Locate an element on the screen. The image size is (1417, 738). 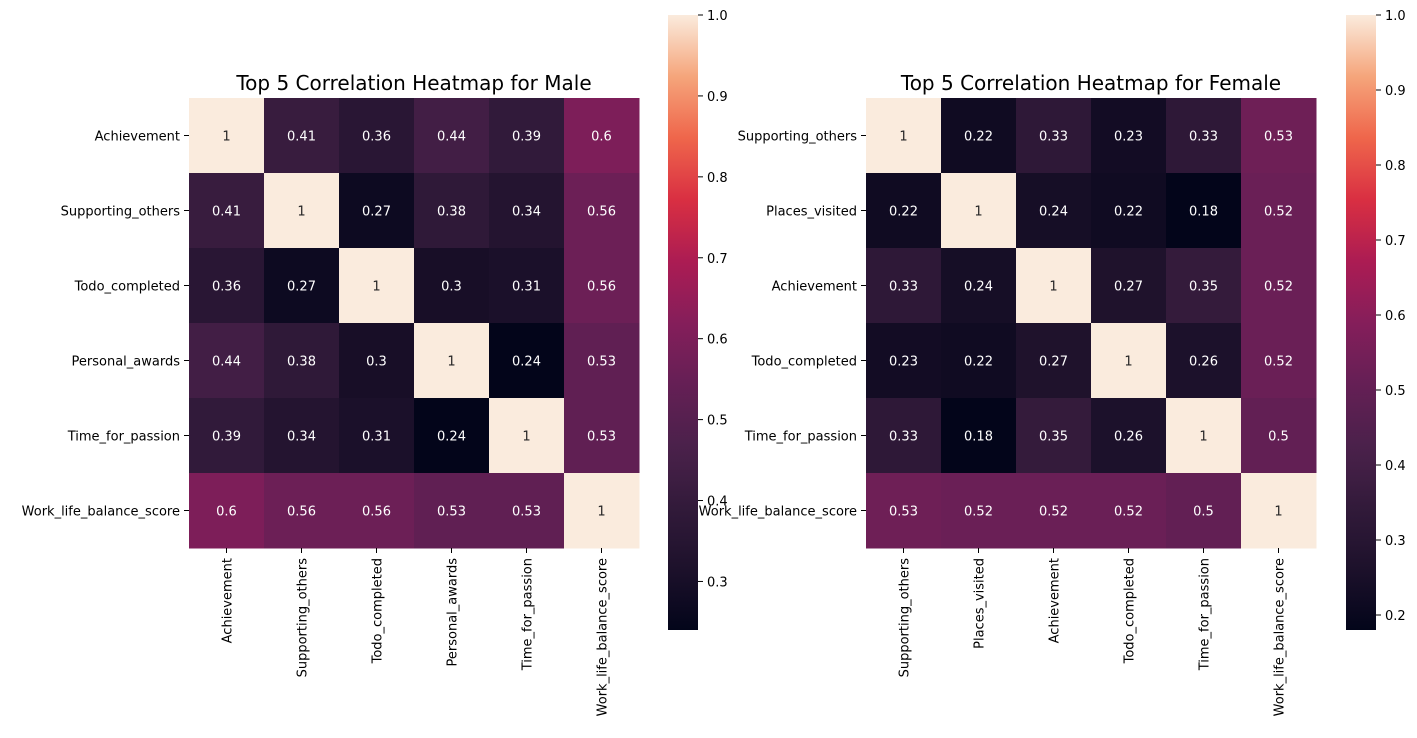
cell-value-label: 0.3 is located at coordinates (376, 362).